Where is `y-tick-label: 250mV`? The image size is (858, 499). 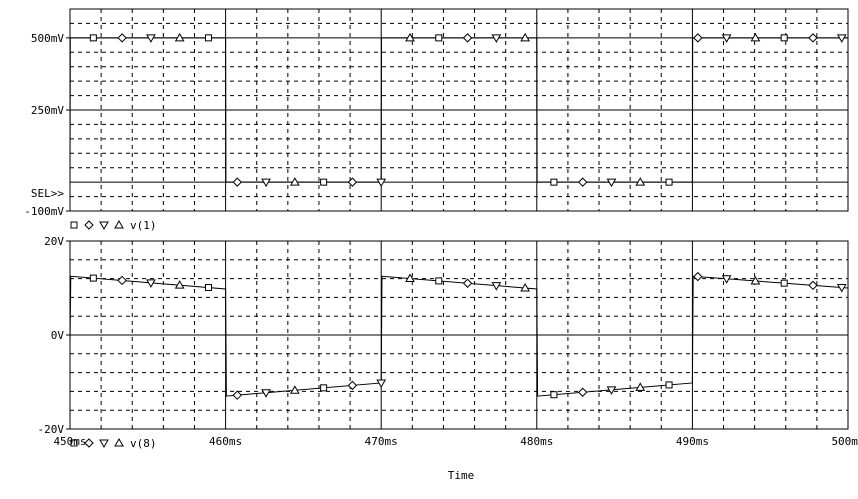
y-tick-label: 250mV is located at coordinates (47, 110).